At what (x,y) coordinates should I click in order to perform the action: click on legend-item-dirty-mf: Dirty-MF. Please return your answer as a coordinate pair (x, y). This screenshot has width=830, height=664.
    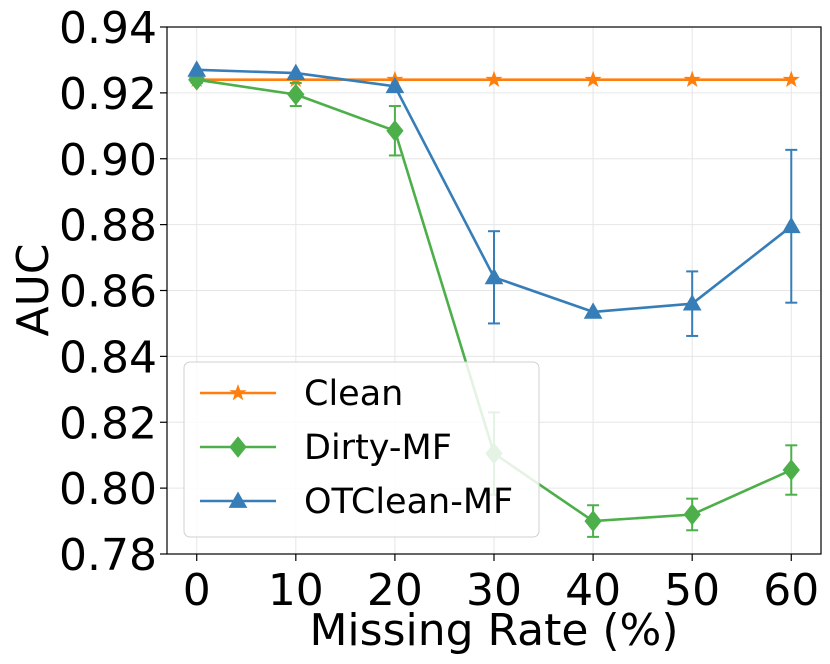
    Looking at the image, I should click on (326, 448).